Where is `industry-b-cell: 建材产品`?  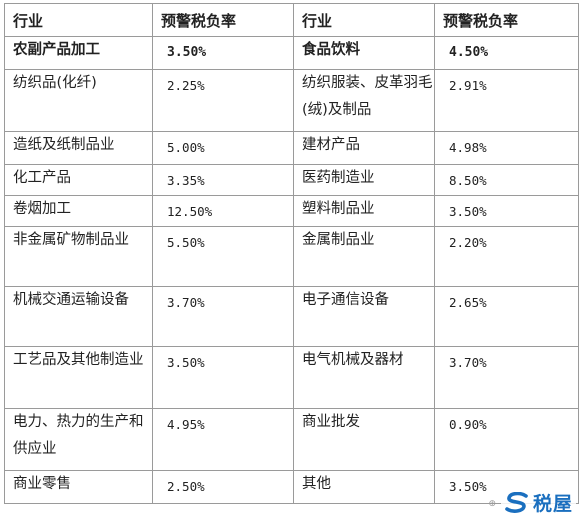
industry-b-cell: 建材产品 is located at coordinates (364, 148).